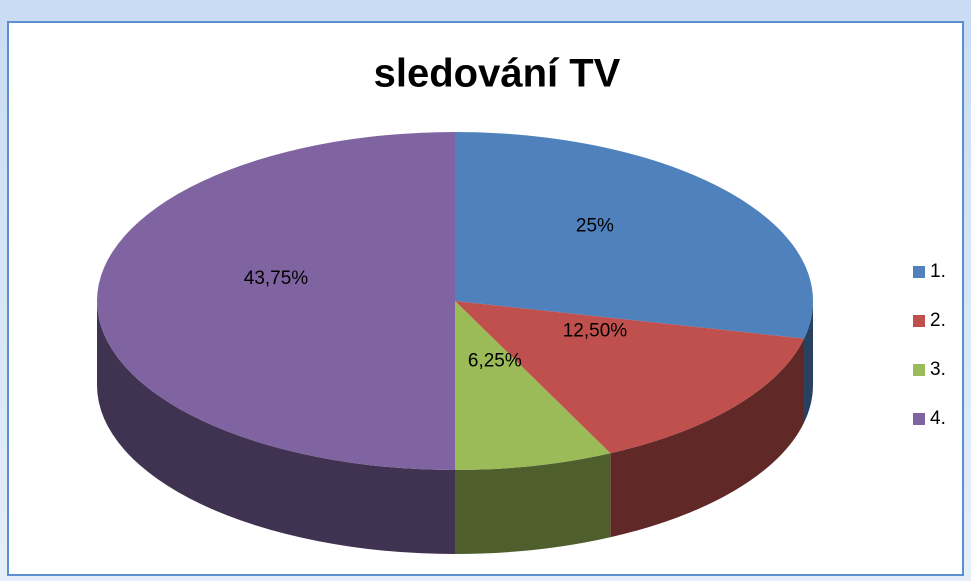 This screenshot has height=581, width=971. Describe the element at coordinates (595, 225) in the screenshot. I see `data-label: 25%` at that location.